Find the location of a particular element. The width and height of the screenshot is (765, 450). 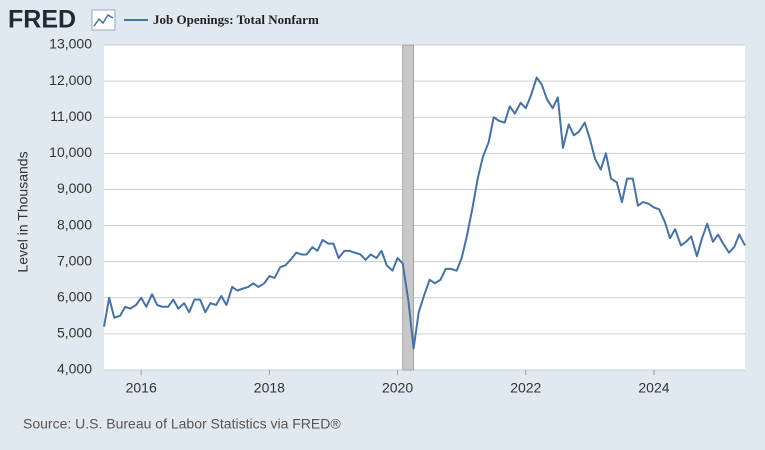

y-tick-label: 10,000 is located at coordinates (70, 152).